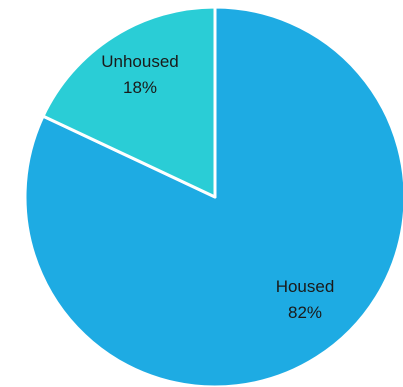 The width and height of the screenshot is (403, 387). What do you see at coordinates (140, 61) in the screenshot?
I see `slice-category-label: Unhoused` at bounding box center [140, 61].